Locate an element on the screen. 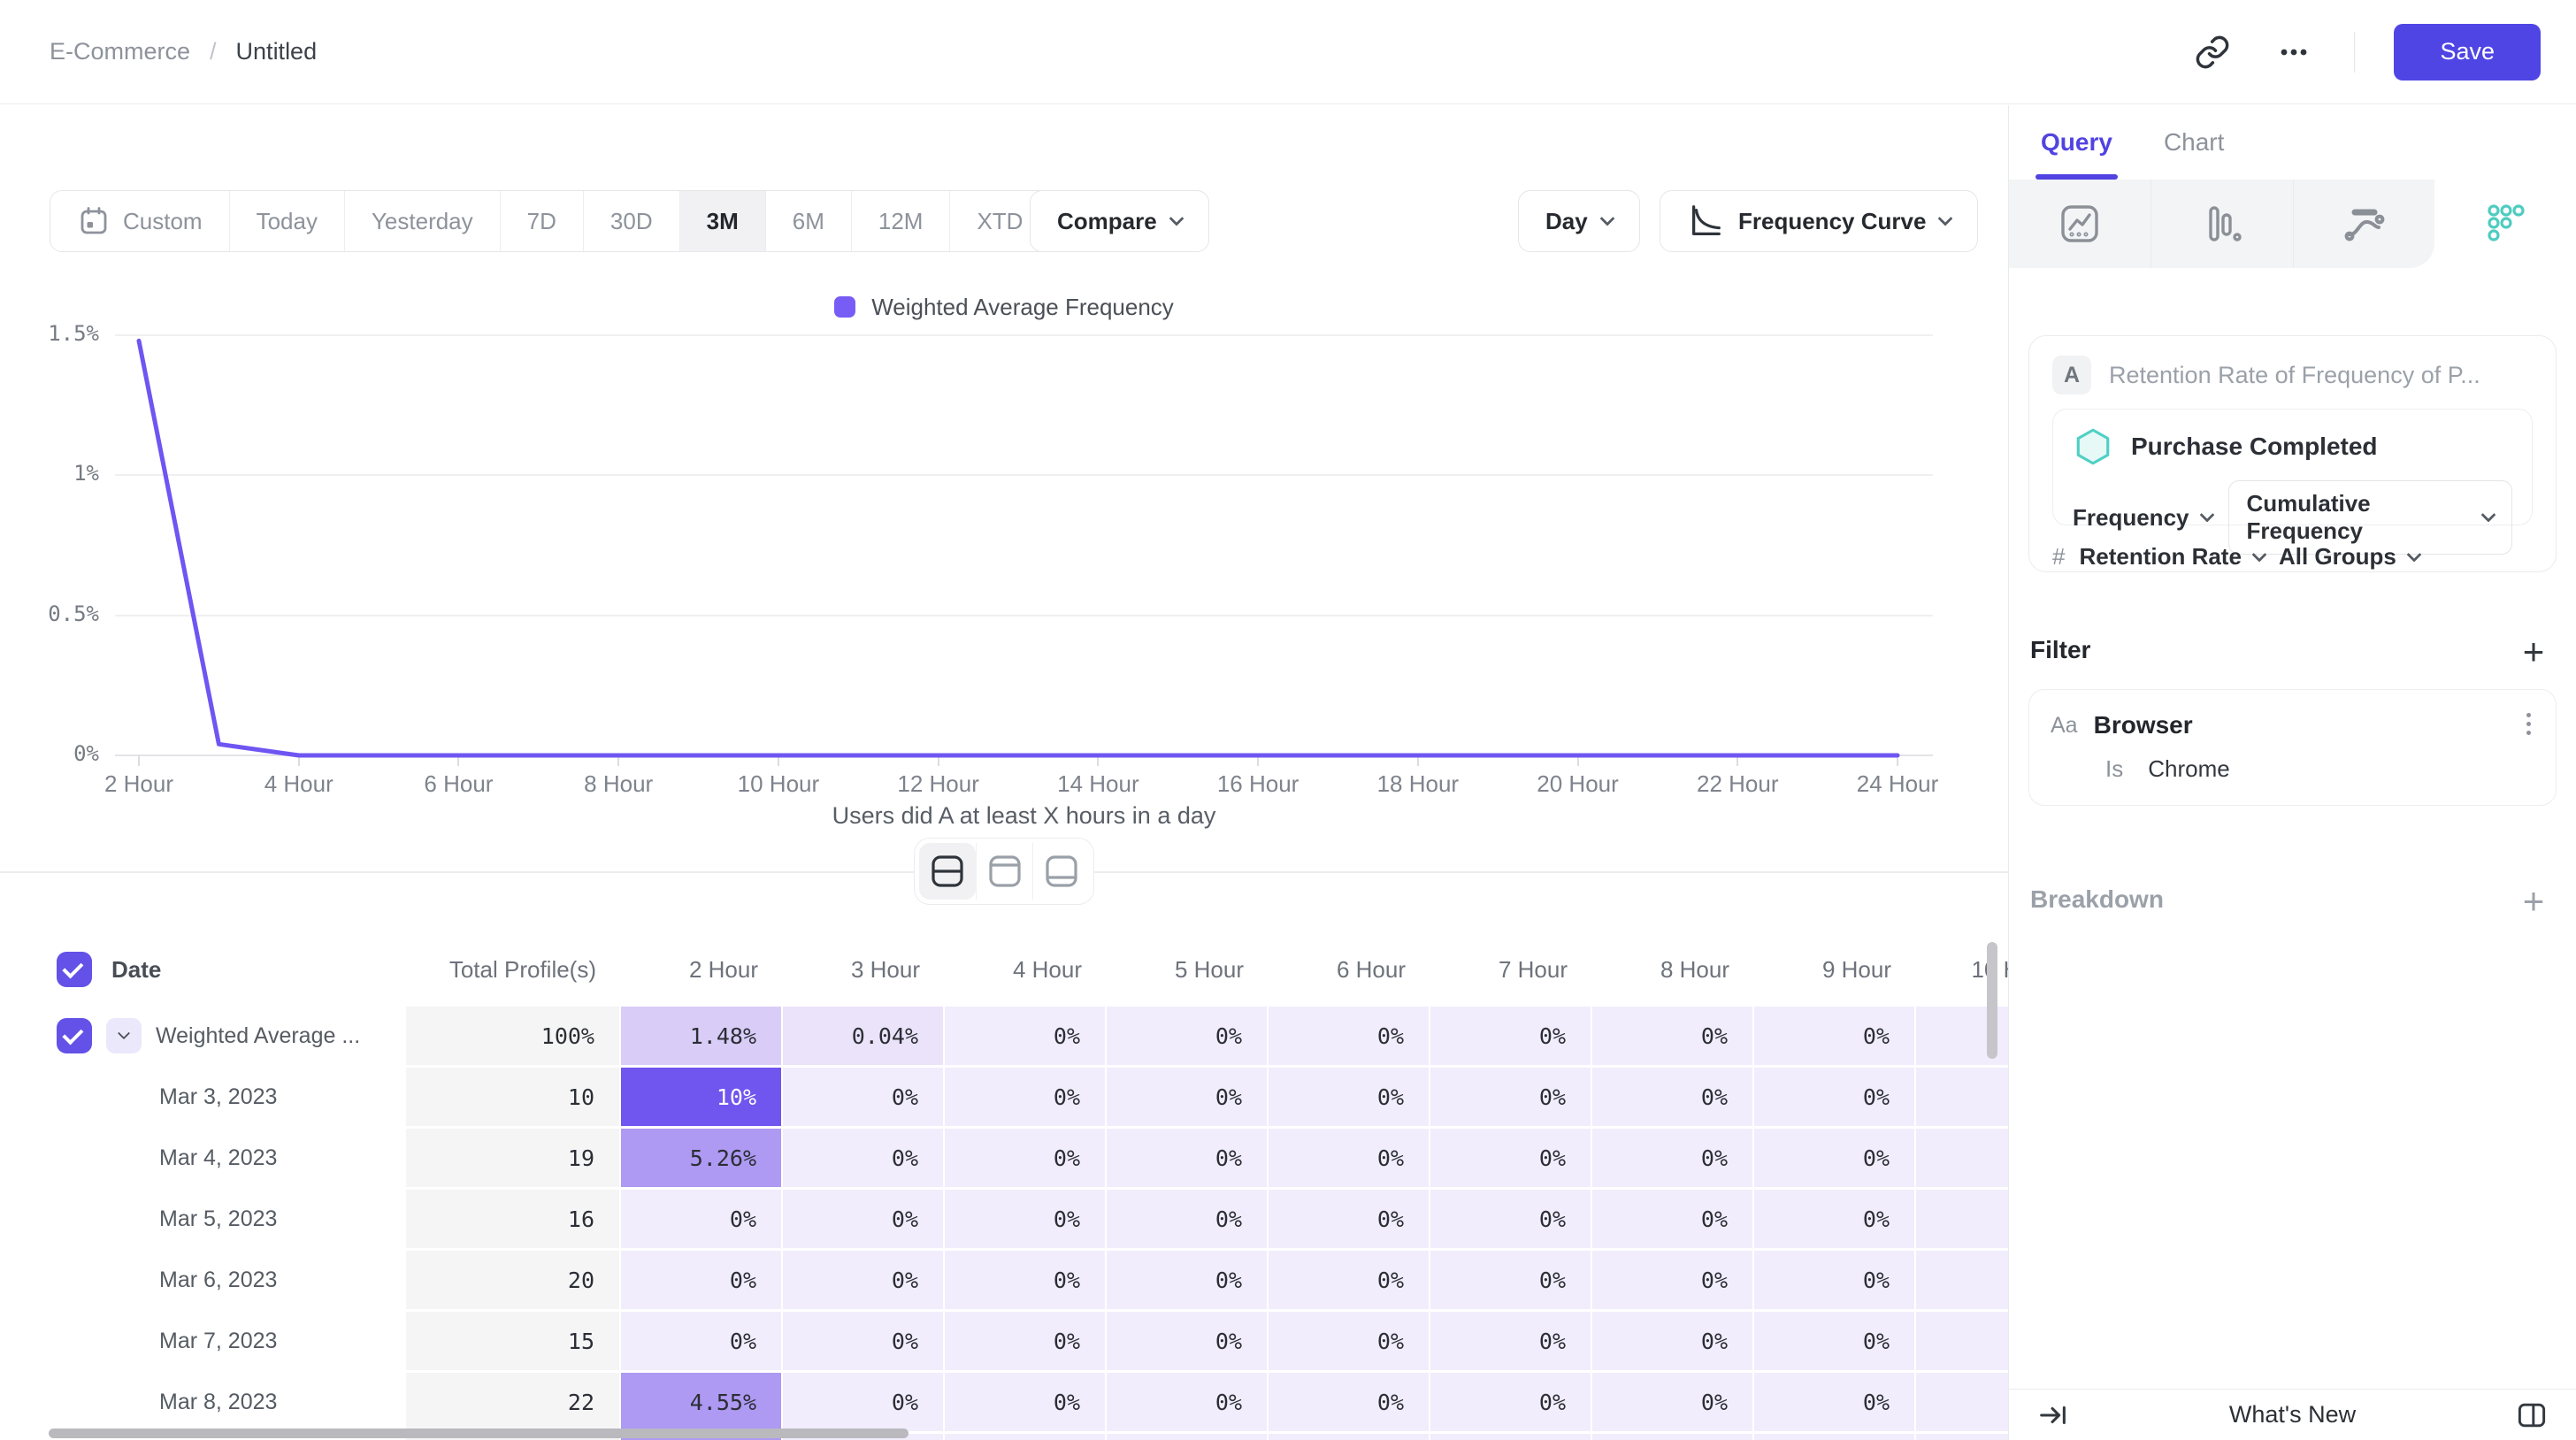  total-profiles-cell: 10 is located at coordinates (513, 1097).